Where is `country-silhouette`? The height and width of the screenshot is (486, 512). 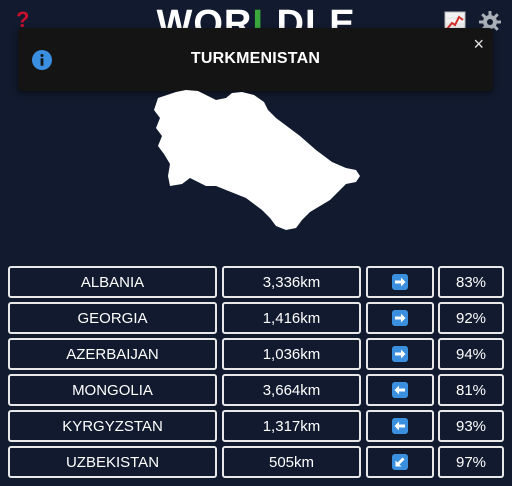 country-silhouette is located at coordinates (257, 160).